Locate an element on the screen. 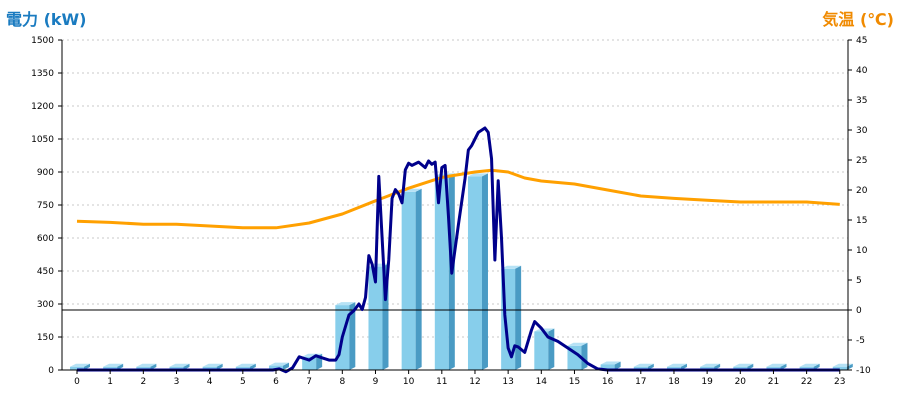 The width and height of the screenshot is (900, 400). x-tick-label: 22 is located at coordinates (806, 382).